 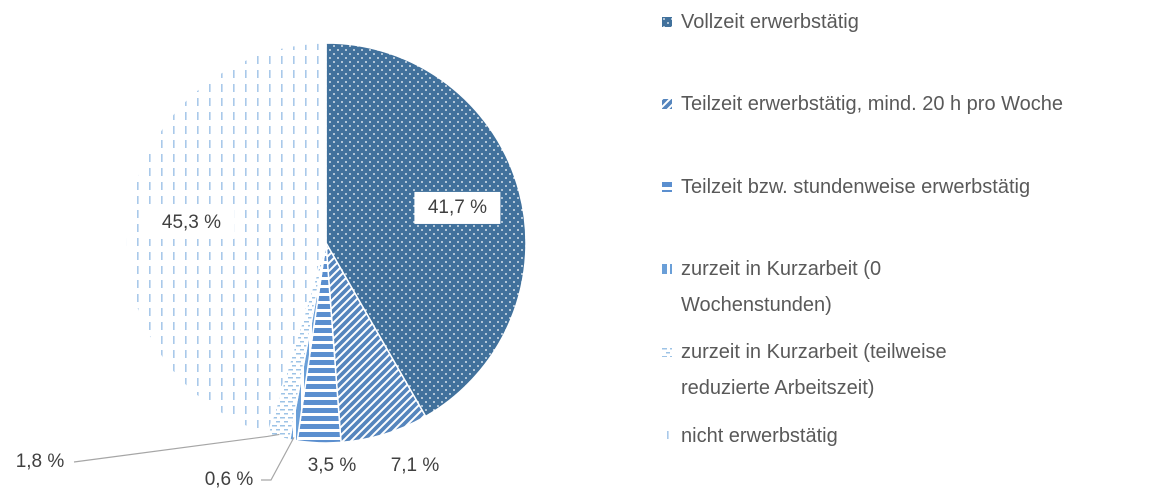 I want to click on data-label: 41,7 %, so click(x=457, y=207).